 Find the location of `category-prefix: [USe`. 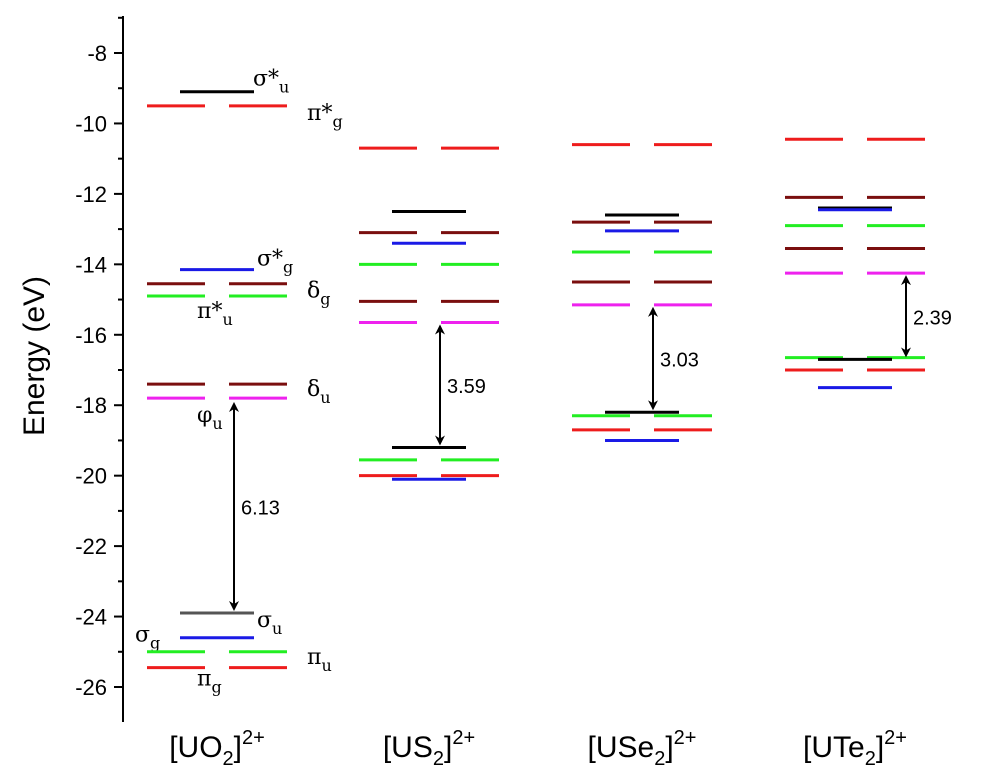

category-prefix: [USe is located at coordinates (621, 747).